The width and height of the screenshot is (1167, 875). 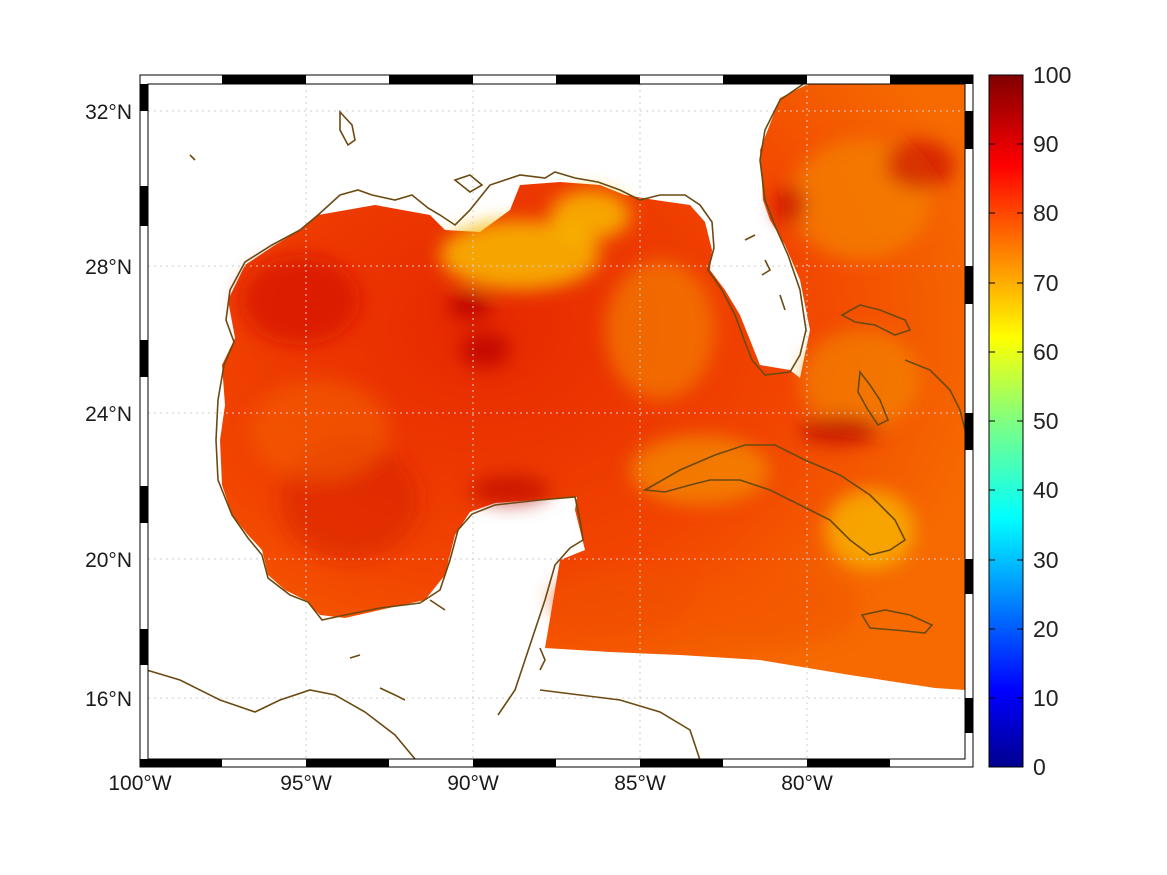 I want to click on lon-label-80w: 80°W, so click(x=807, y=783).